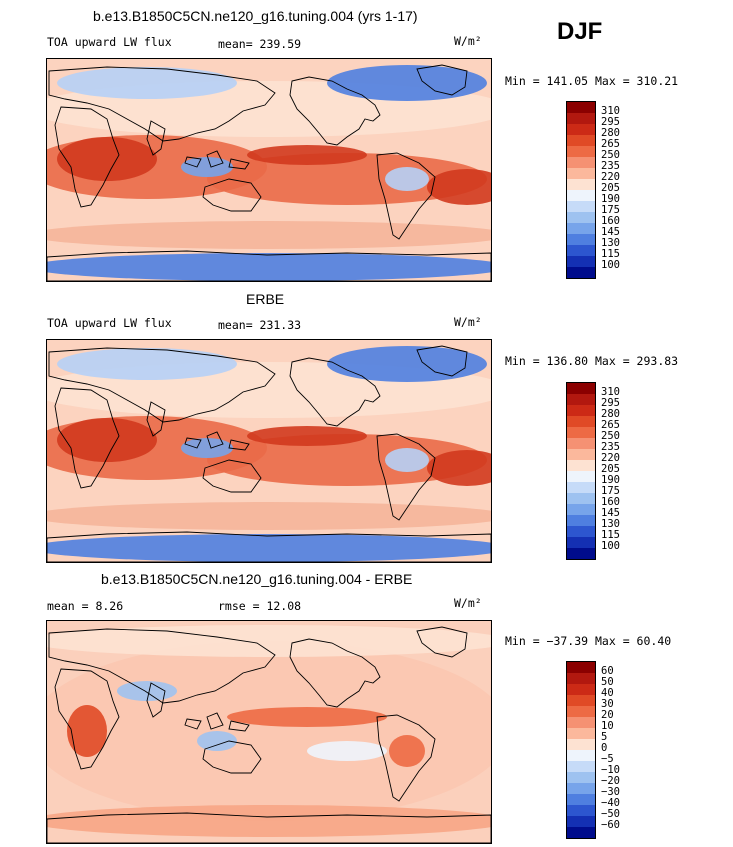 The width and height of the screenshot is (733, 847). Describe the element at coordinates (610, 458) in the screenshot. I see `colorbar-tick-label: 220` at that location.